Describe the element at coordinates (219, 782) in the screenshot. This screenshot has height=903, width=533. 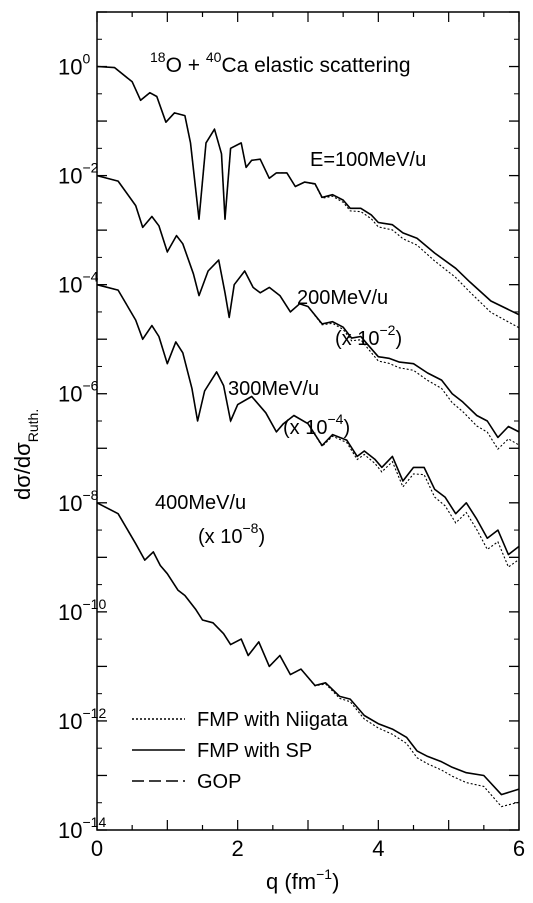
I see `legend-label-gop: GOP` at that location.